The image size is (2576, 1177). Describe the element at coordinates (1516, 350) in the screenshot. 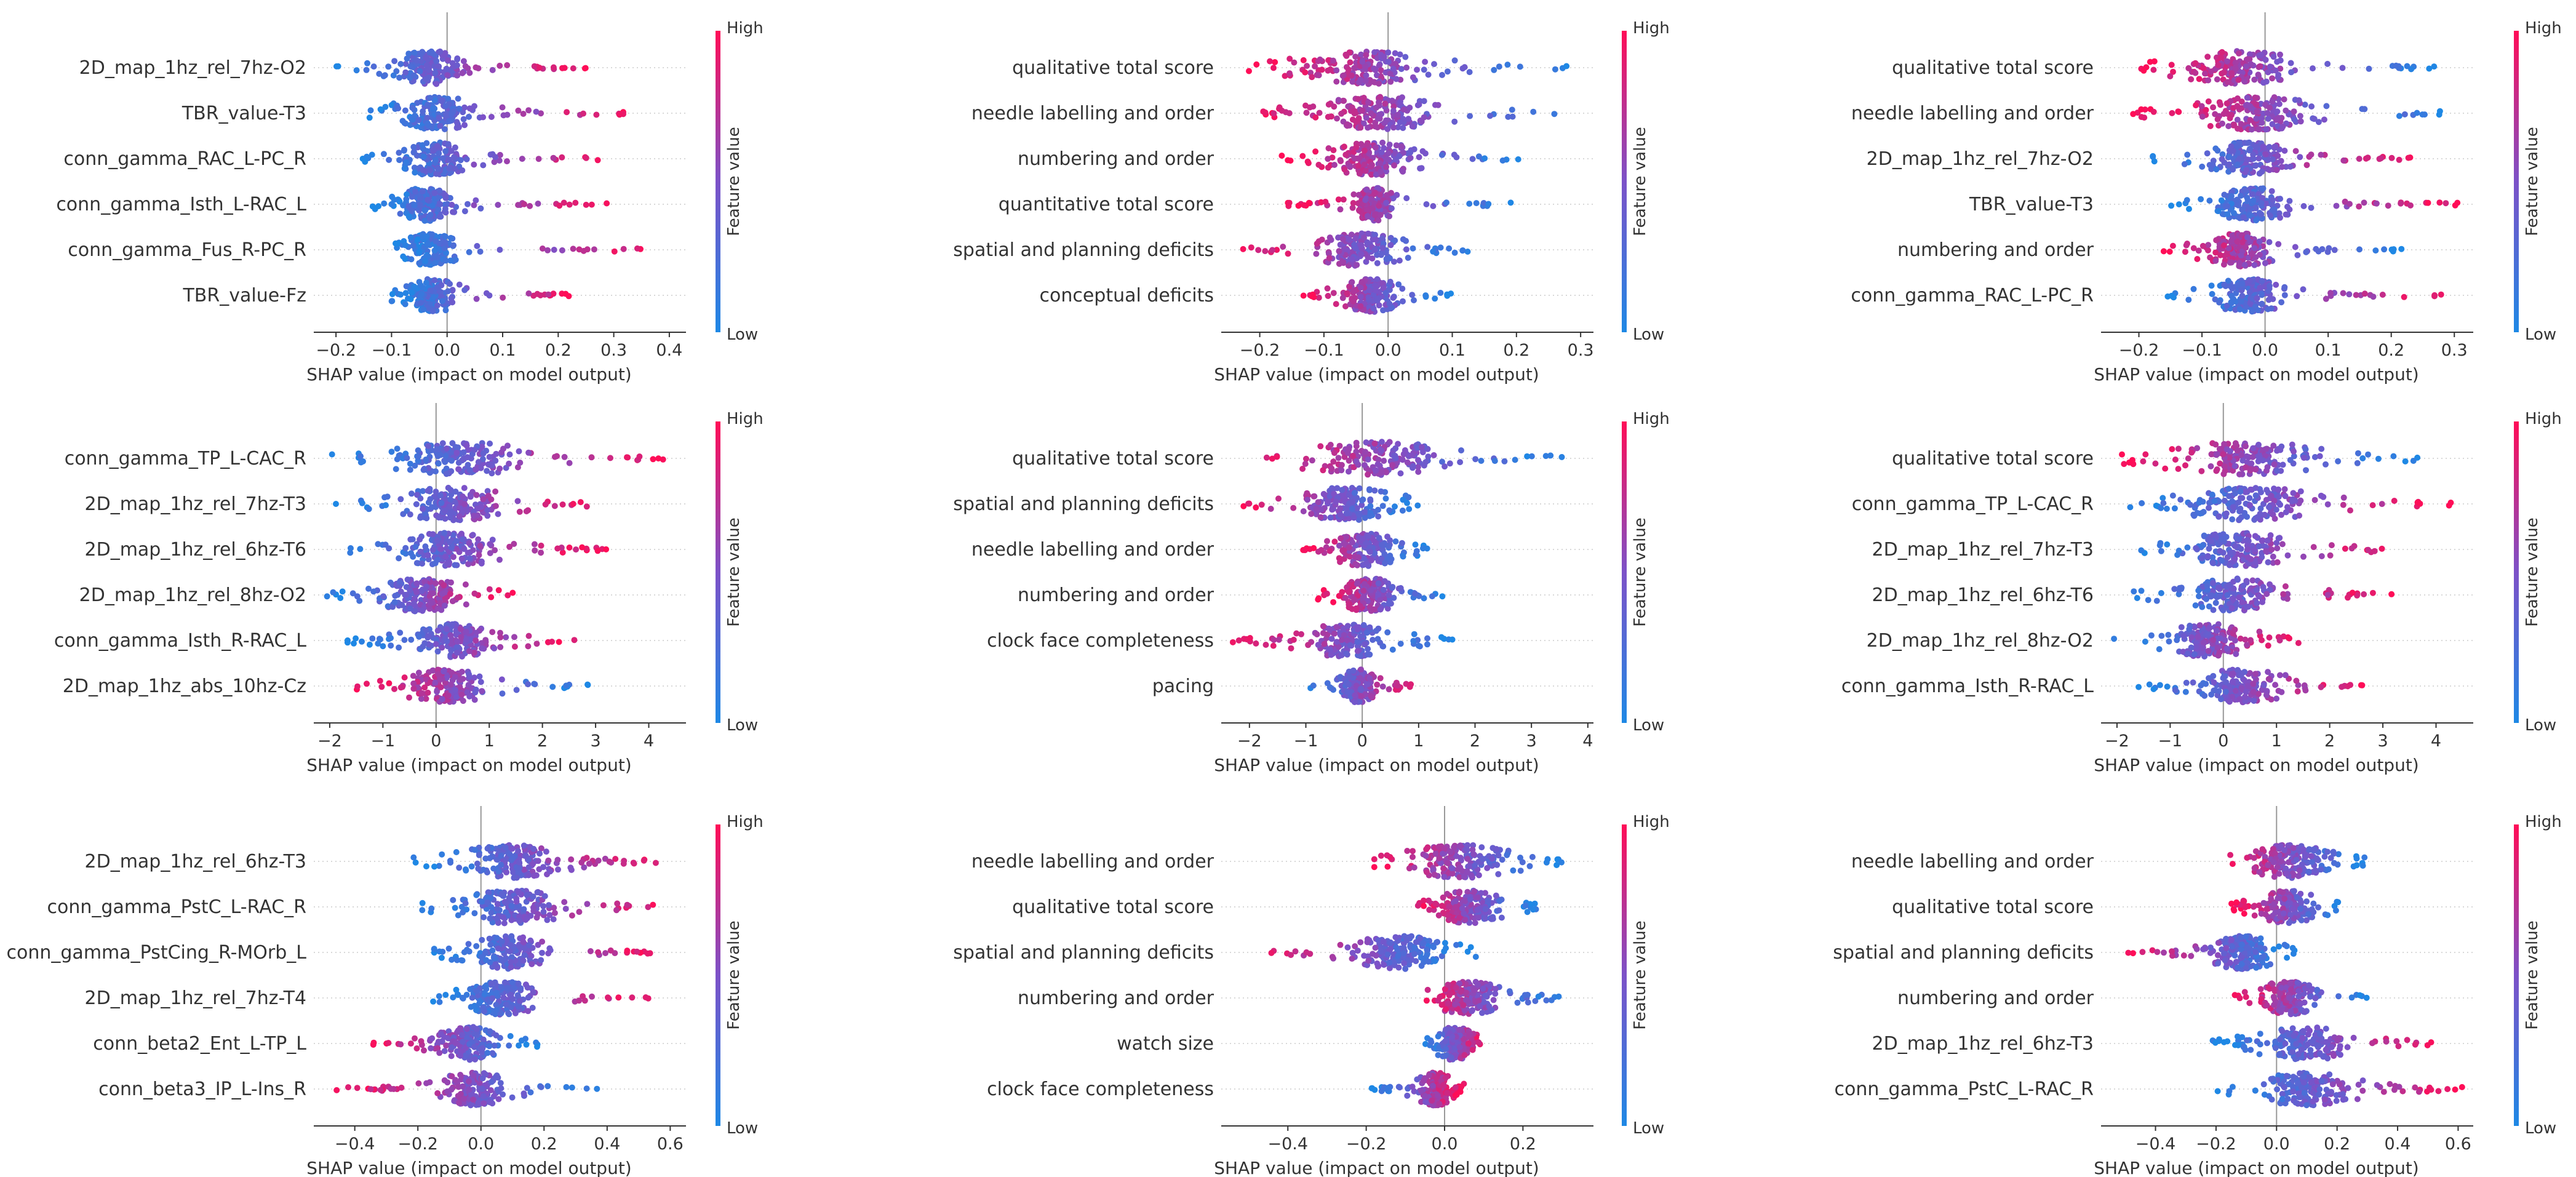

I see `x-tick-label: 0.2` at that location.